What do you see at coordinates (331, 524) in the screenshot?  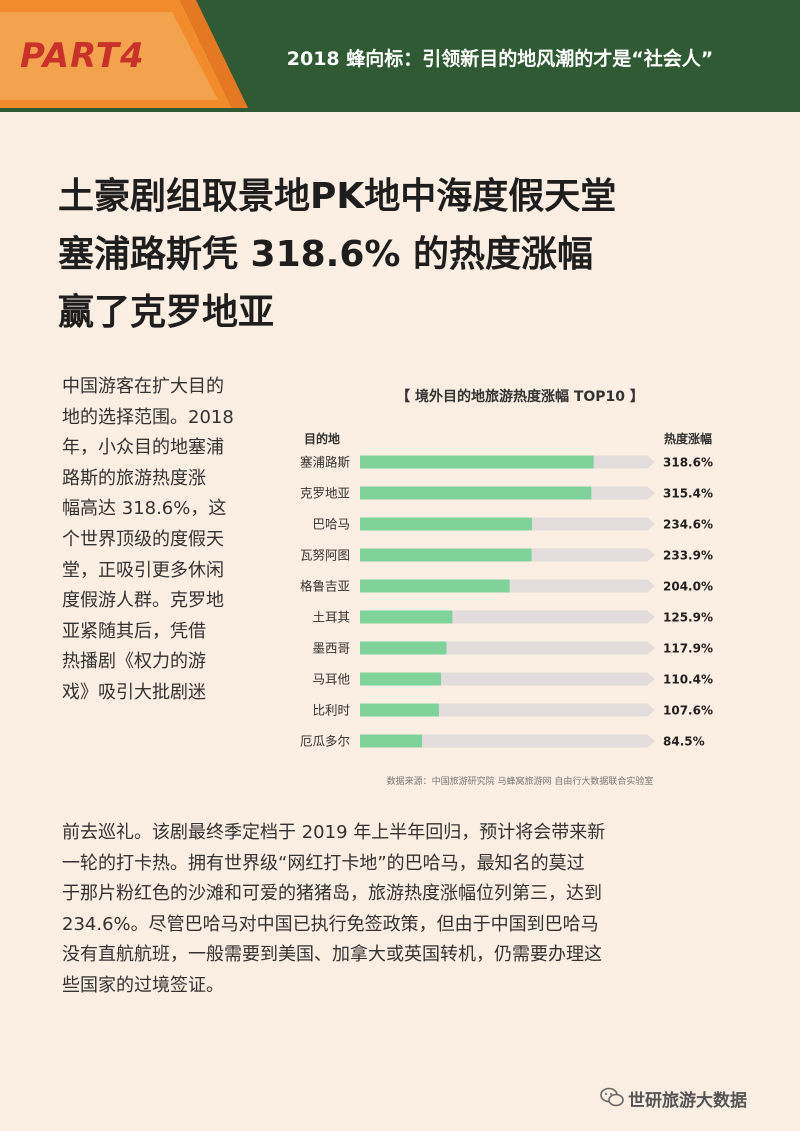 I see `category-label: 巴哈马` at bounding box center [331, 524].